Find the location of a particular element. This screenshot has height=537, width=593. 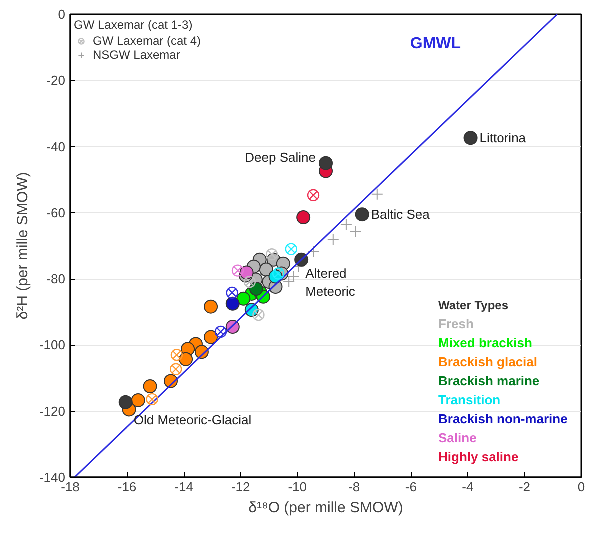

x-tick-label: -6 is located at coordinates (411, 487).